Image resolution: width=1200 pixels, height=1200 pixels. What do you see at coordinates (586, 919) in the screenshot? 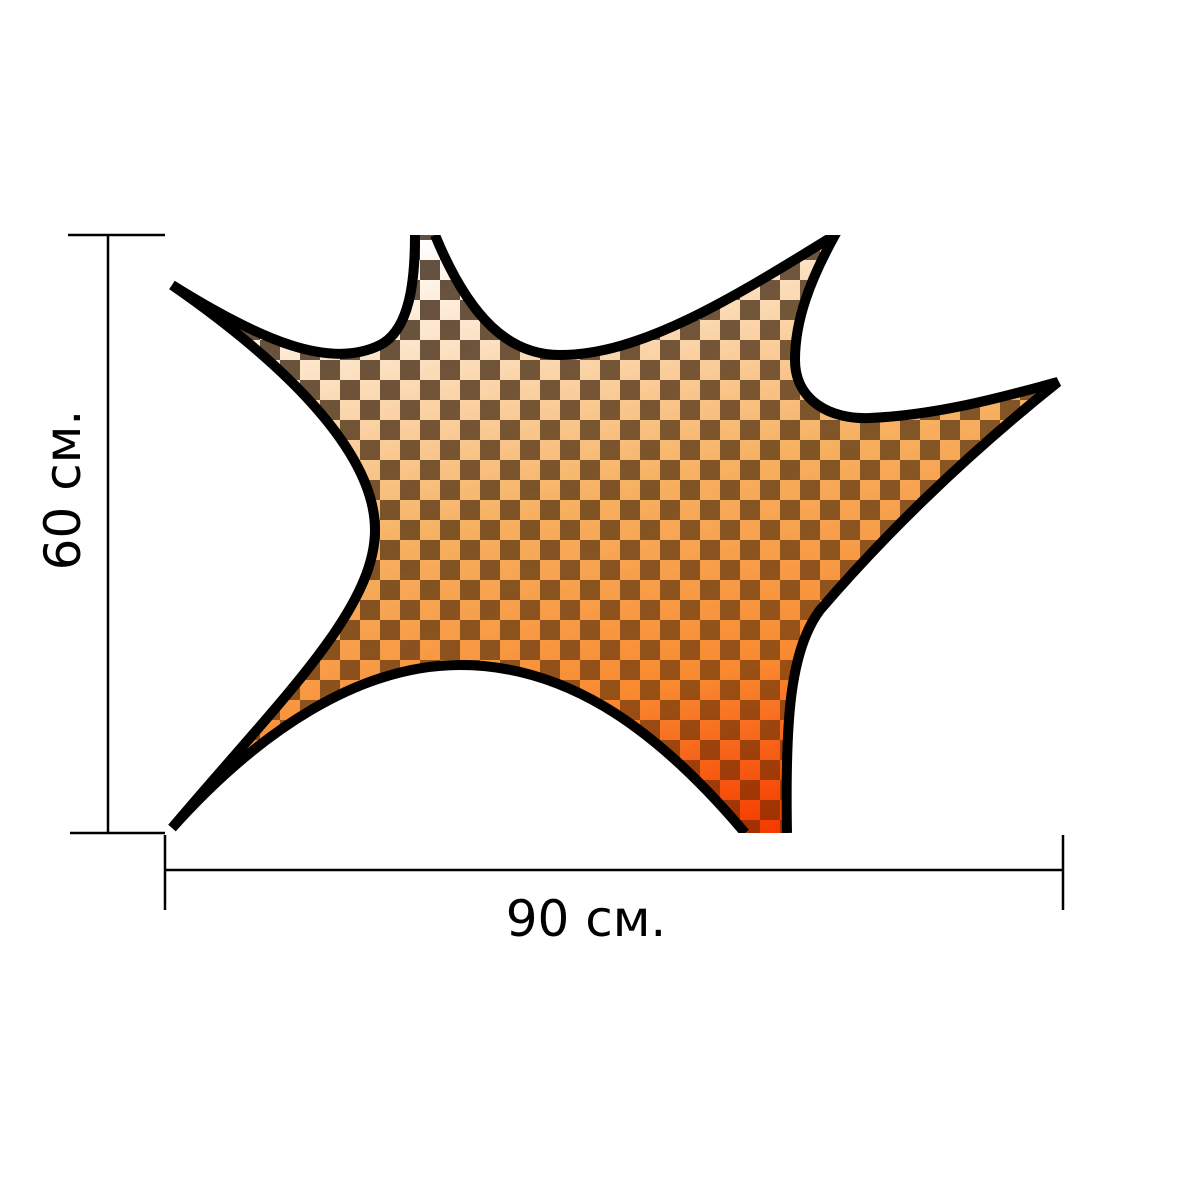
I see `width-label: 90 см.` at bounding box center [586, 919].